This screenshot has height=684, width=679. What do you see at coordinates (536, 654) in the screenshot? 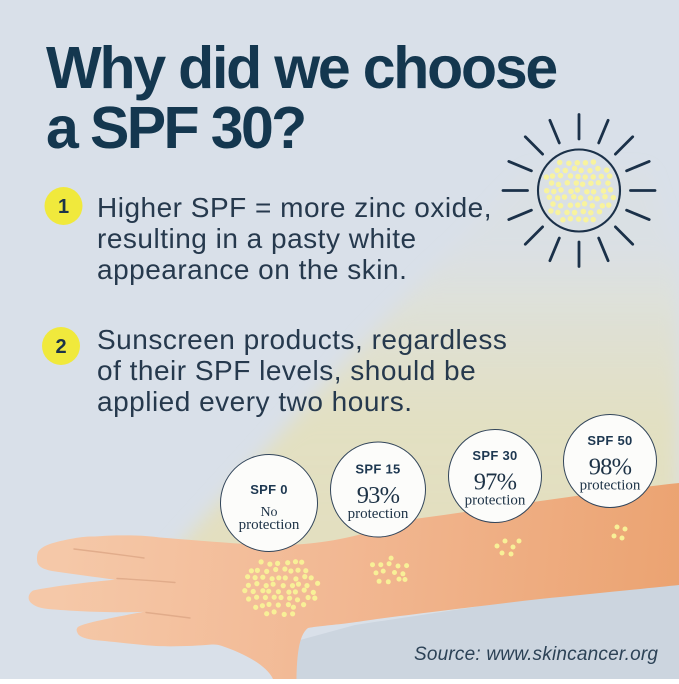
I see `svg-text: Source: www.skincancer.org` at bounding box center [536, 654].